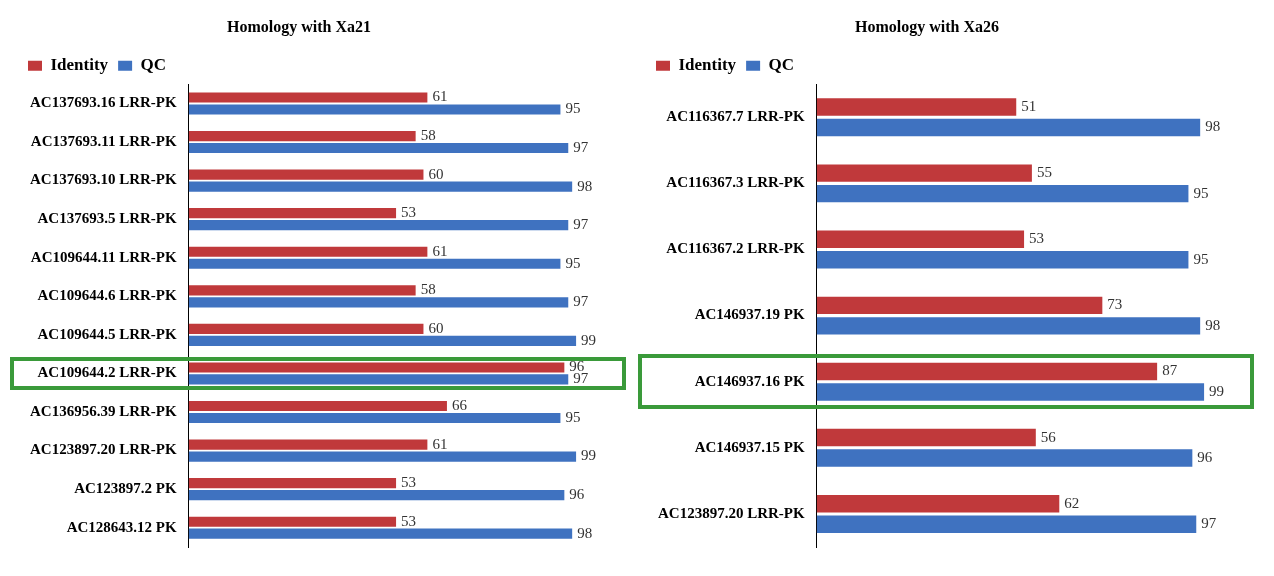  Describe the element at coordinates (735, 182) in the screenshot. I see `y-tick-label: AC116367.3 LRR-PK` at that location.